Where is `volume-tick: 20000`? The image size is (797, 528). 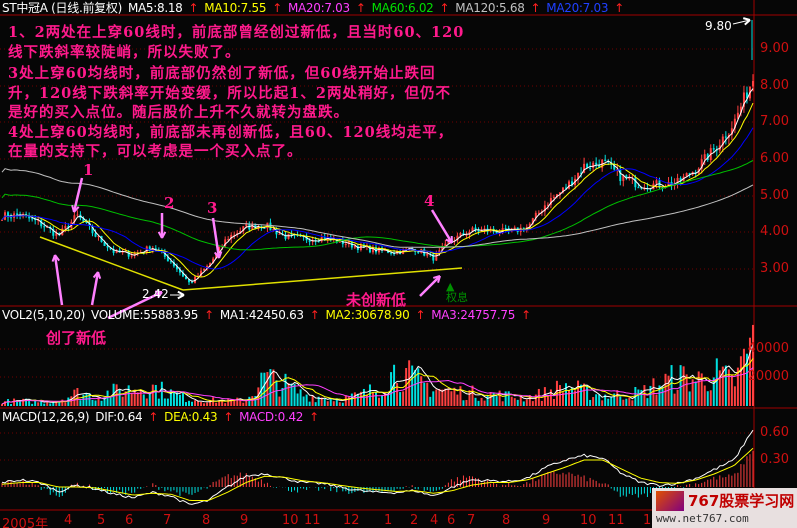 volume-tick: 20000 is located at coordinates (768, 376).